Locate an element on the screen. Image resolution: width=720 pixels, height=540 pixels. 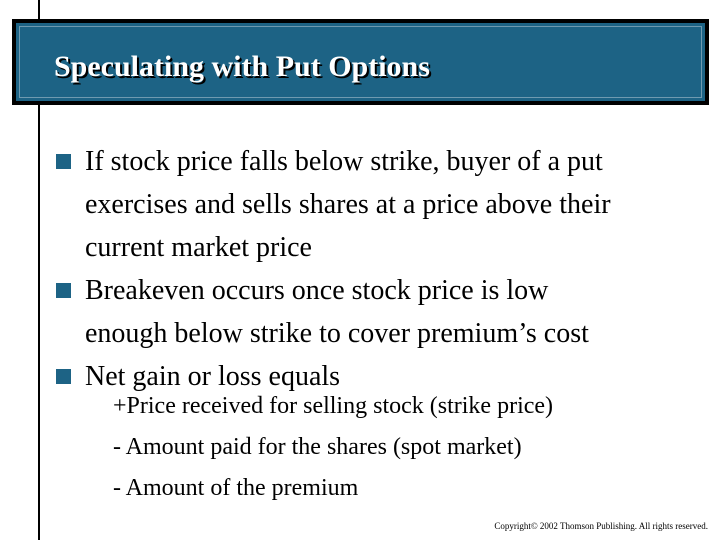
left-vertical-rule is located at coordinates (39, 270).